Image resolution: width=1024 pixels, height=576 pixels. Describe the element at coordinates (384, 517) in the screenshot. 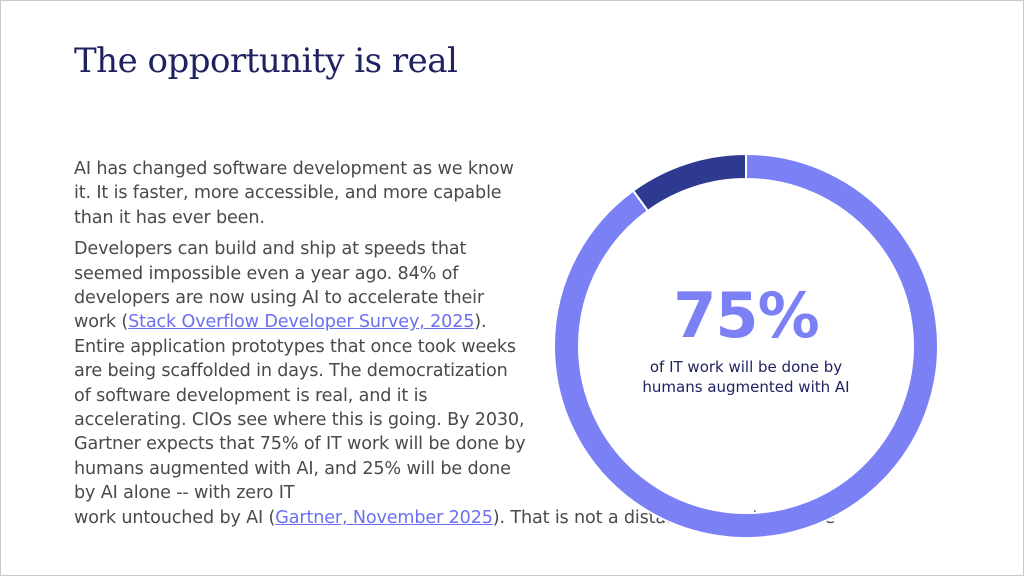

I see `gartner-link: Gartner, November 2025` at that location.